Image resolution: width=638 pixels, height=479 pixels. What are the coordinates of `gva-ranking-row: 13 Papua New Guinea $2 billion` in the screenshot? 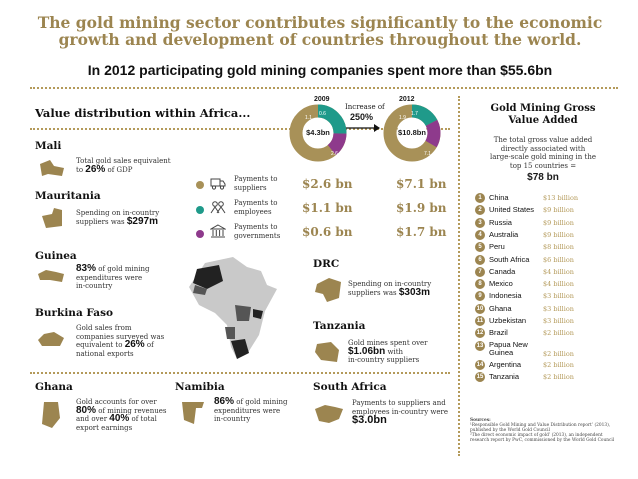 It's located at (550, 349).